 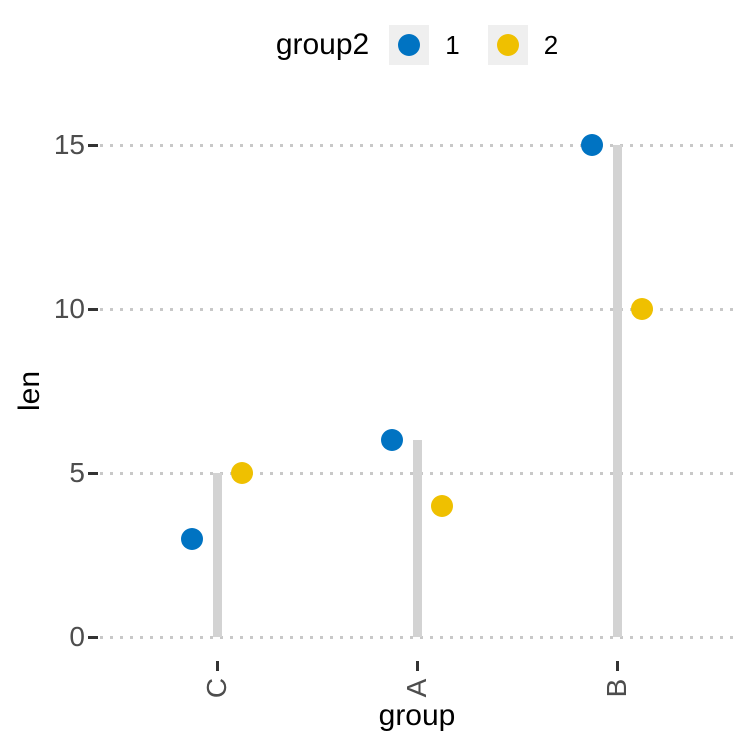 What do you see at coordinates (551, 44) in the screenshot?
I see `legend-item-label: 2` at bounding box center [551, 44].